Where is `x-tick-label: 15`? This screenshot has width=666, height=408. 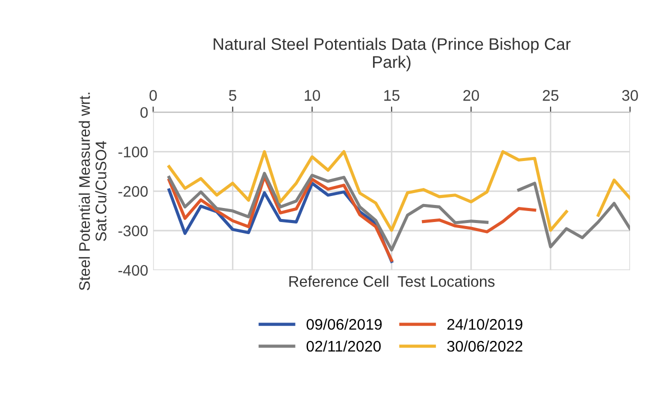
x-tick-label: 15 is located at coordinates (392, 95).